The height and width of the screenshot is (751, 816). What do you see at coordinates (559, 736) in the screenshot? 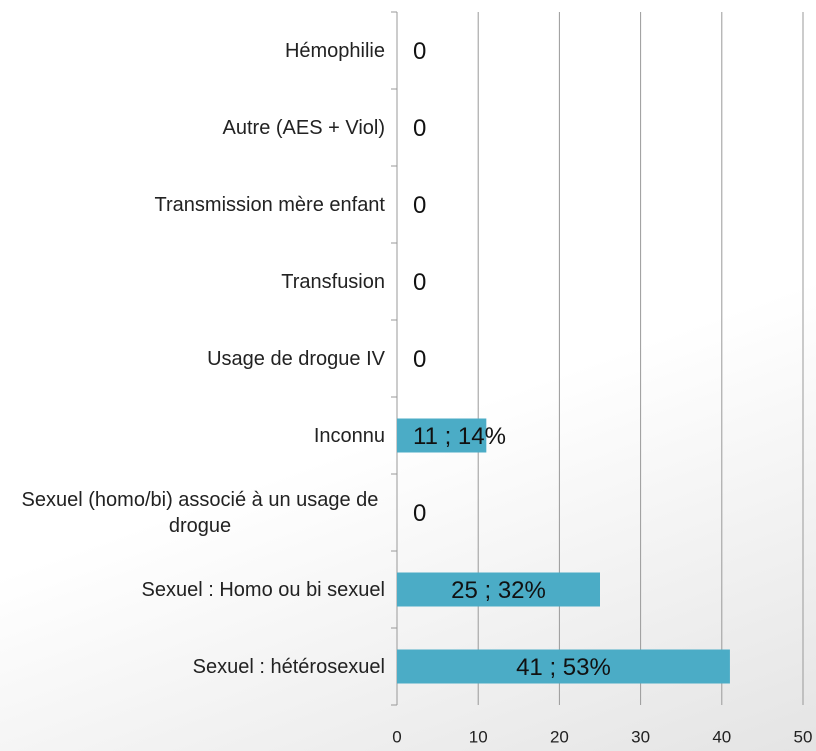
I see `x-tick-label: 20` at bounding box center [559, 736].